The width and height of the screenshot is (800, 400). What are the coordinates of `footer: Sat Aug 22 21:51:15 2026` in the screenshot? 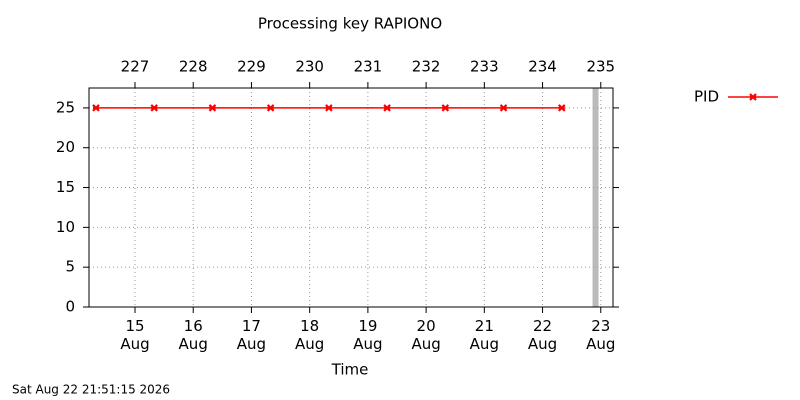 It's located at (91, 390).